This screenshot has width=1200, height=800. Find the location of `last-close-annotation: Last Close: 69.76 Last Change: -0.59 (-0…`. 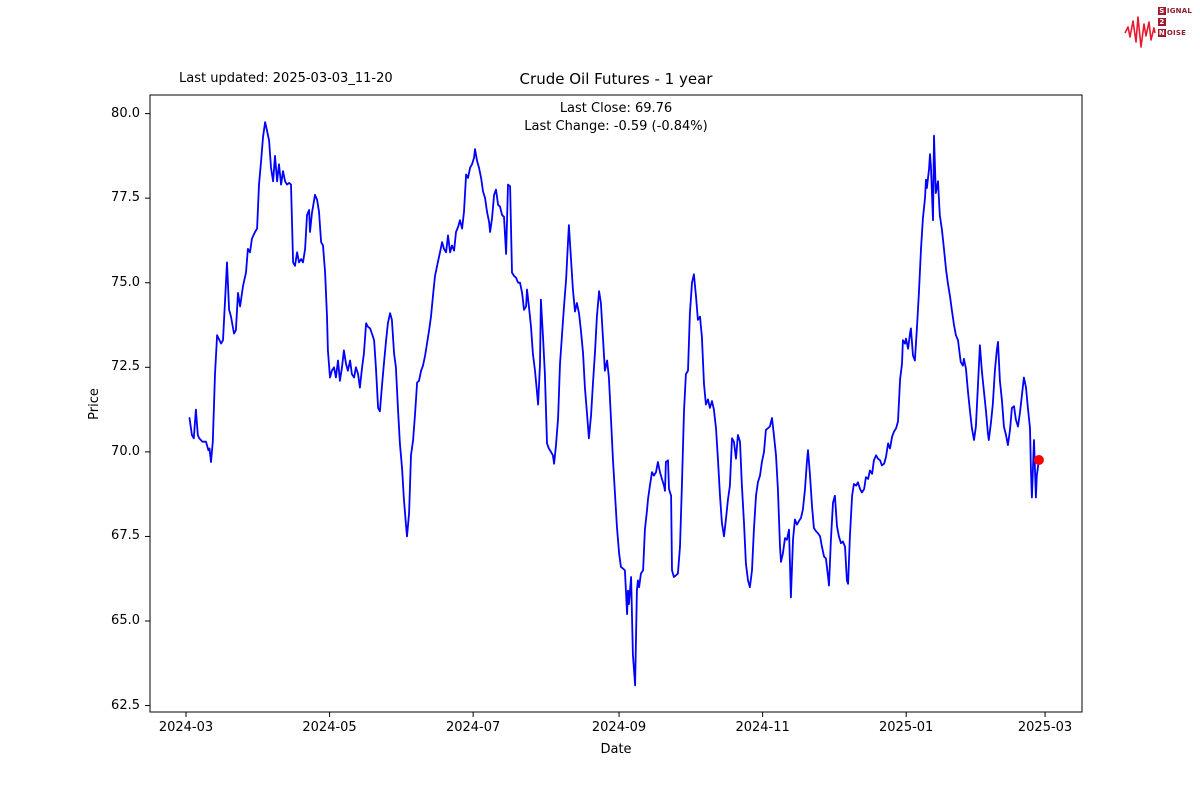

last-close-annotation: Last Close: 69.76 Last Change: -0.59 (-0… is located at coordinates (615, 118).